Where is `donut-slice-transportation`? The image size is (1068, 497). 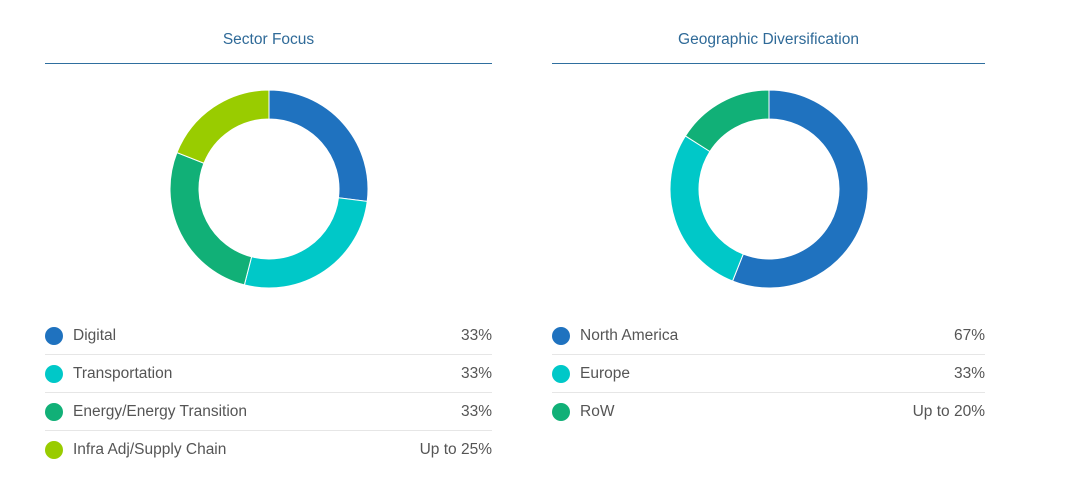 donut-slice-transportation is located at coordinates (305, 243).